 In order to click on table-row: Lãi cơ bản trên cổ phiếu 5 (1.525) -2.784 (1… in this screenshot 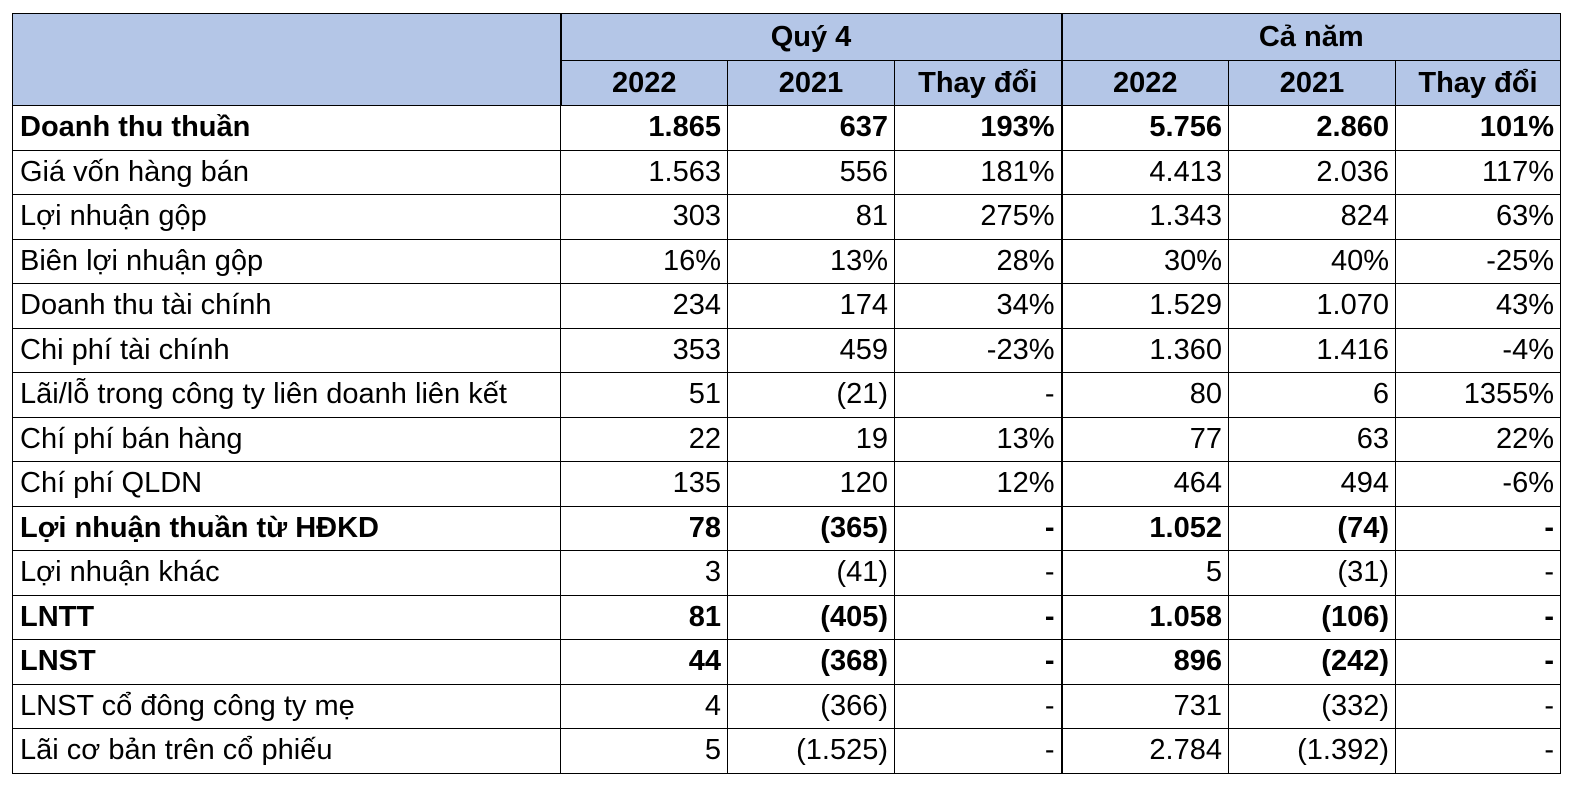, I will do `click(786, 751)`.